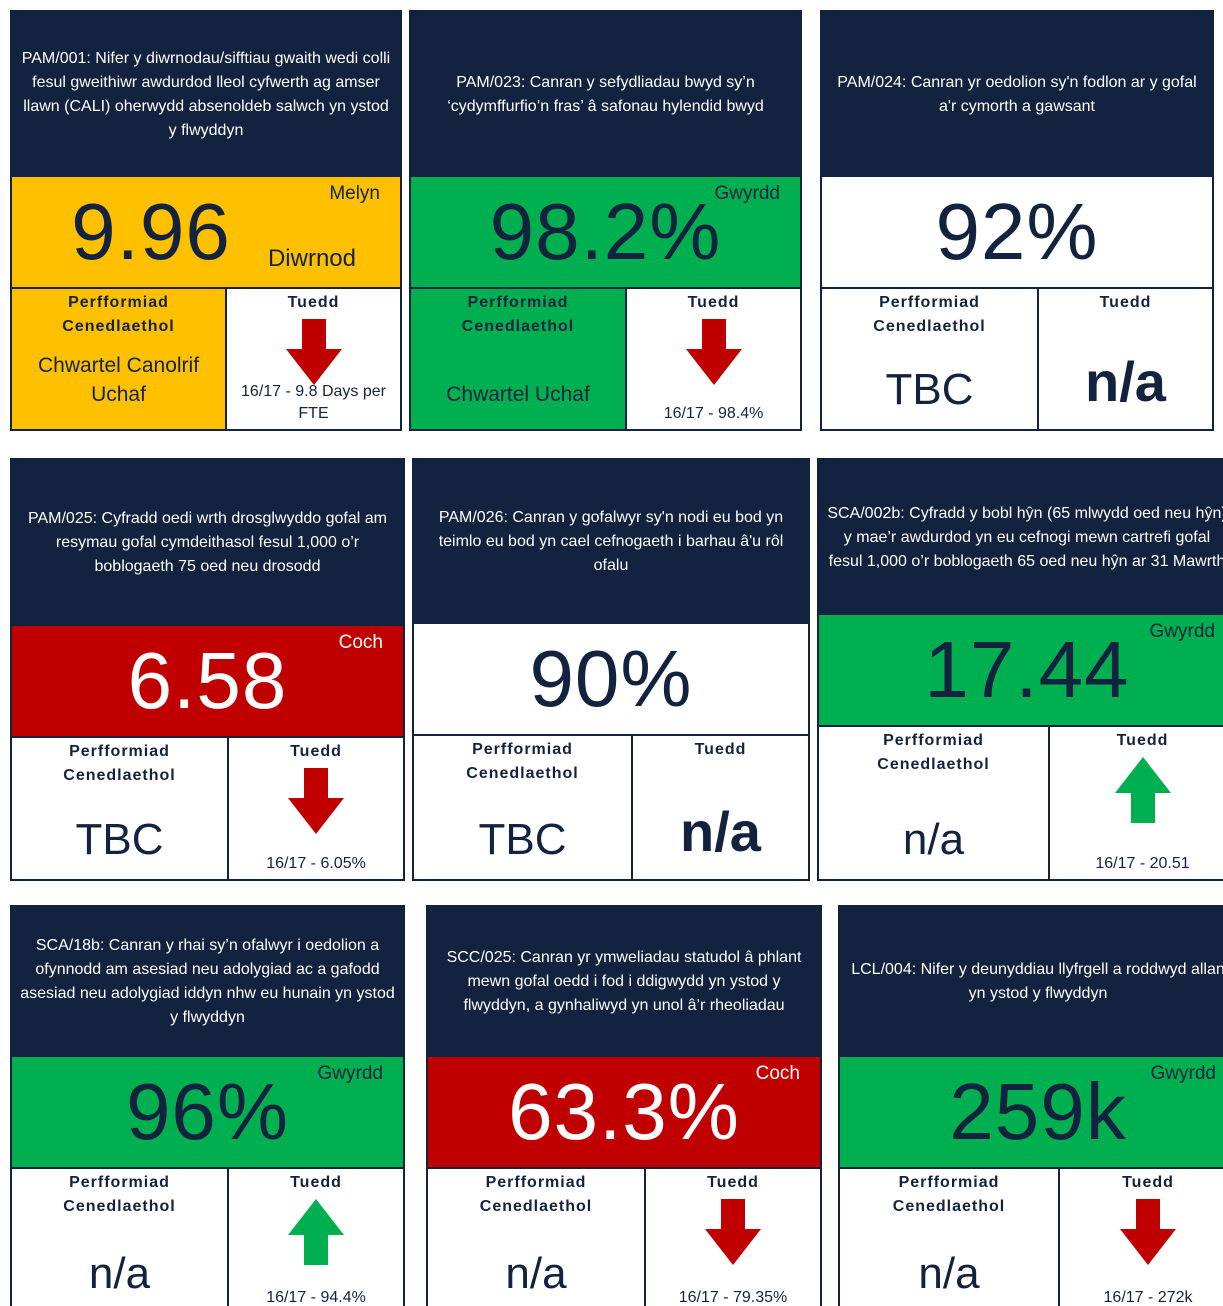  I want to click on kpi-value: 259k, so click(1038, 1111).